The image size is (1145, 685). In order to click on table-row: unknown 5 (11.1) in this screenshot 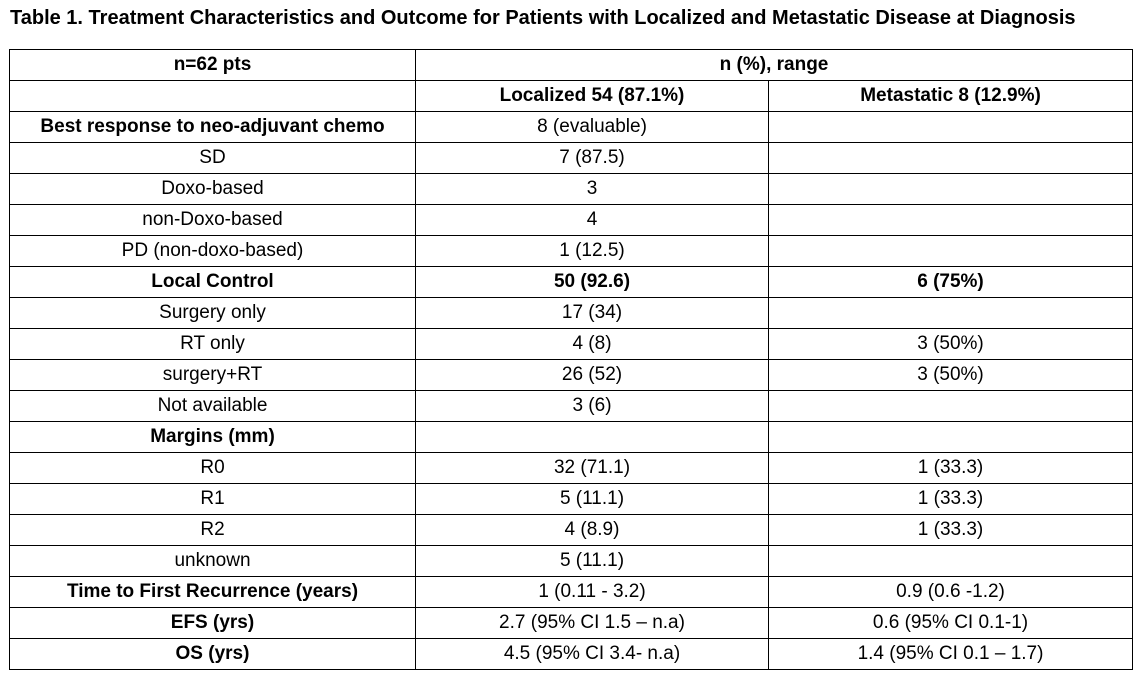, I will do `click(571, 561)`.